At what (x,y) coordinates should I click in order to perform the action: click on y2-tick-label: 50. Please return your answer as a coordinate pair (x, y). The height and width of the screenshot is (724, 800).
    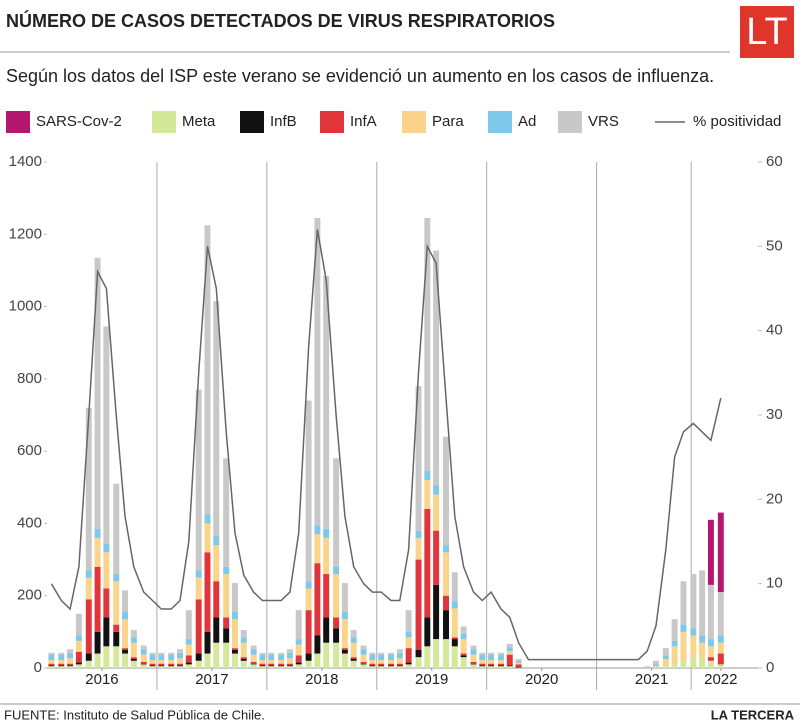
    Looking at the image, I should click on (774, 245).